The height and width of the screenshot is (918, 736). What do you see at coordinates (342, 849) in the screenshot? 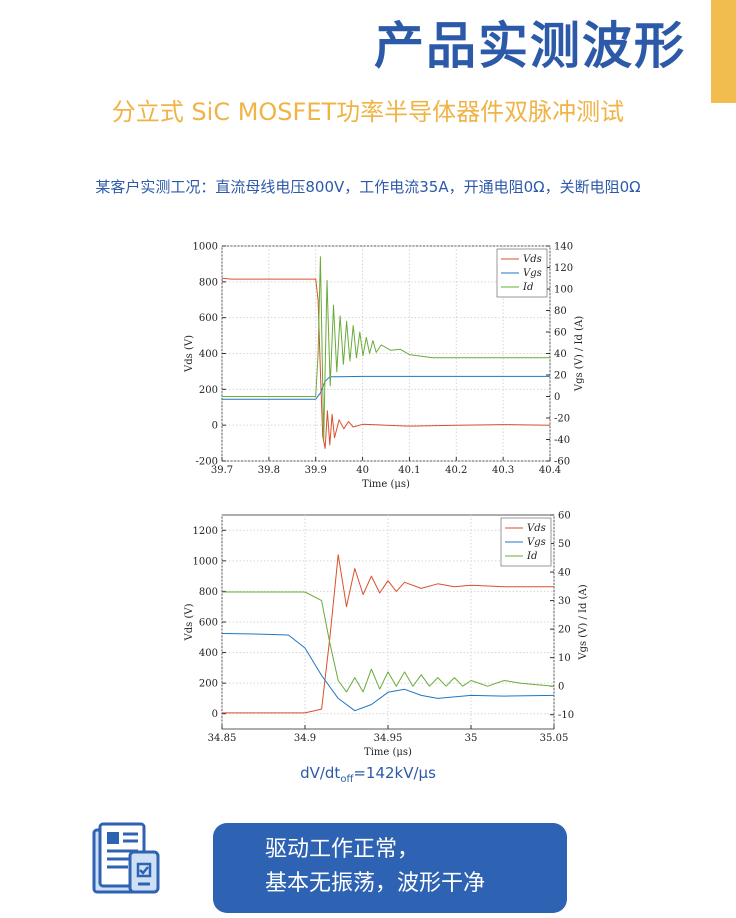
I see `callout-line-1: 驱动工作正常，` at bounding box center [342, 849].